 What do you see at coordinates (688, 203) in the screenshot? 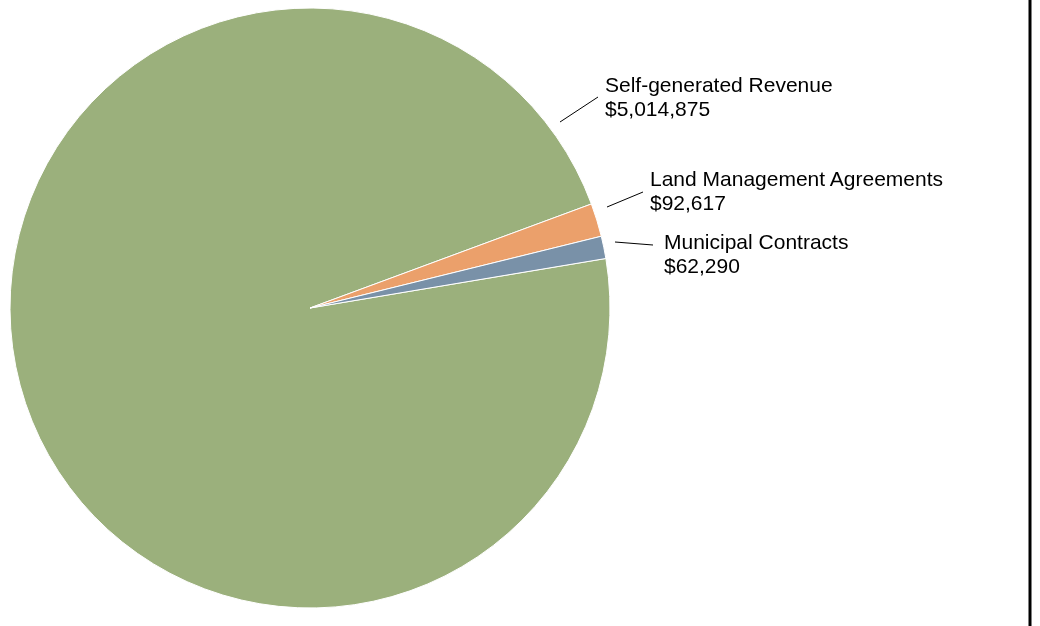
I see `data-label: $92,617` at bounding box center [688, 203].